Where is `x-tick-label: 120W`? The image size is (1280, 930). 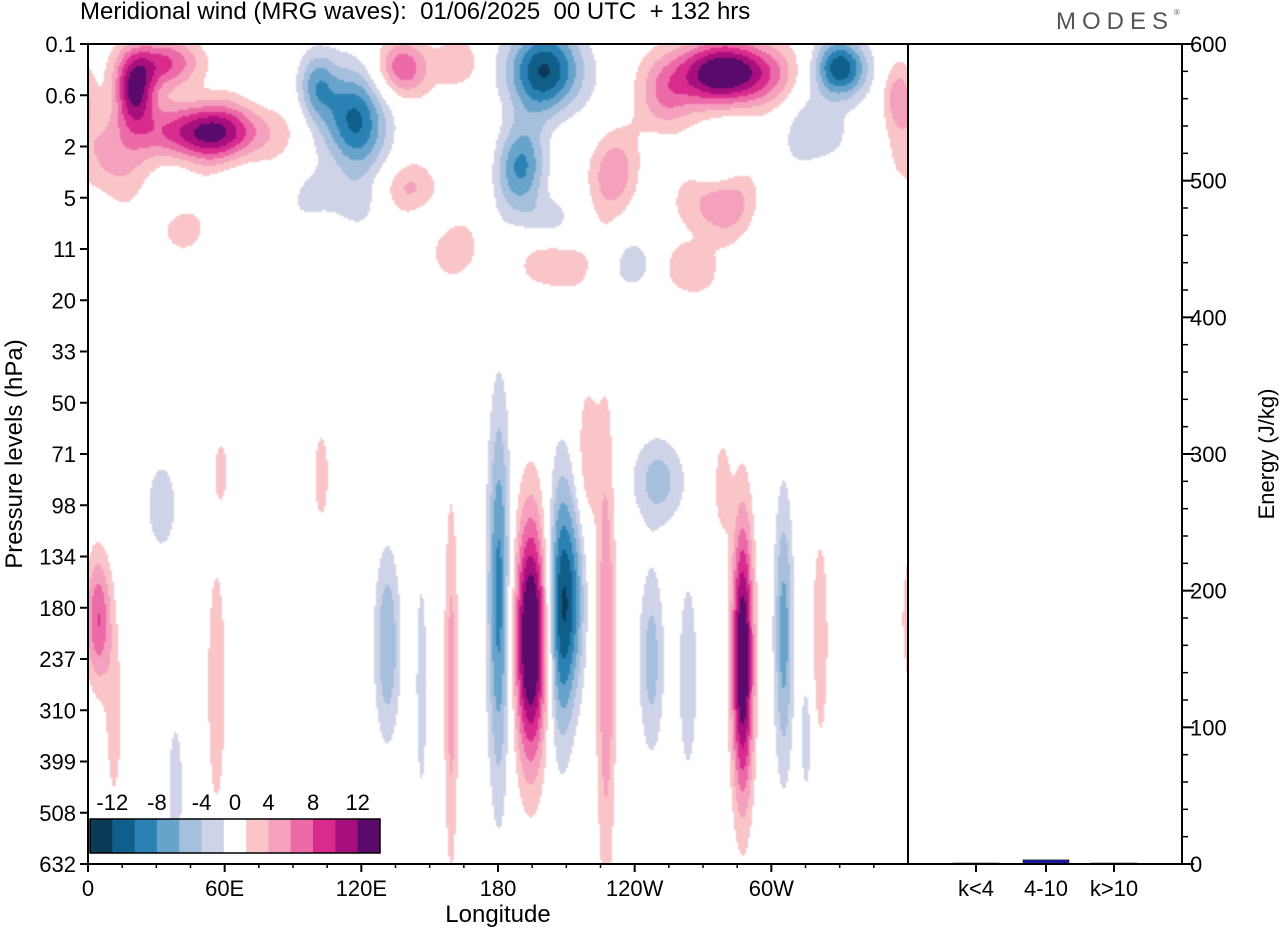
x-tick-label: 120W is located at coordinates (635, 888).